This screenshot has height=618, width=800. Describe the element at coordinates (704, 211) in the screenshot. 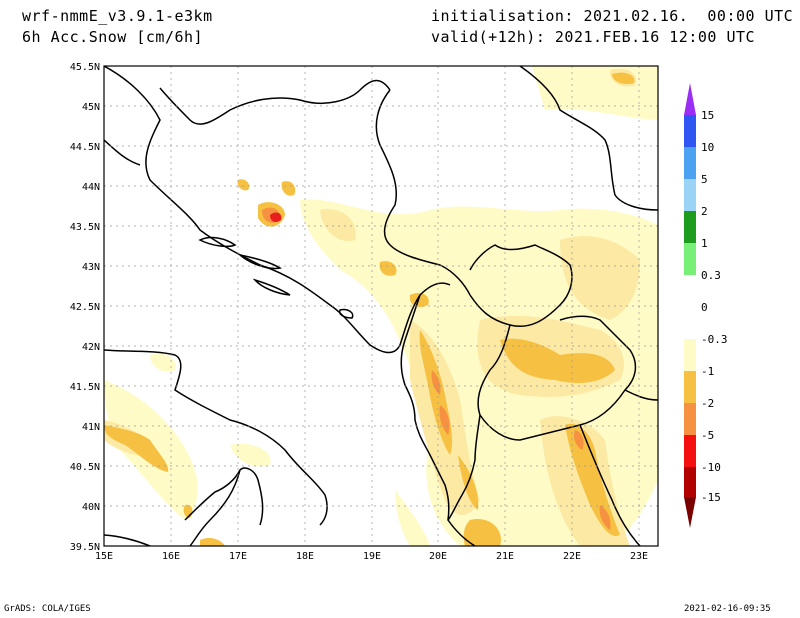

I see `colorbar-label: 2` at that location.